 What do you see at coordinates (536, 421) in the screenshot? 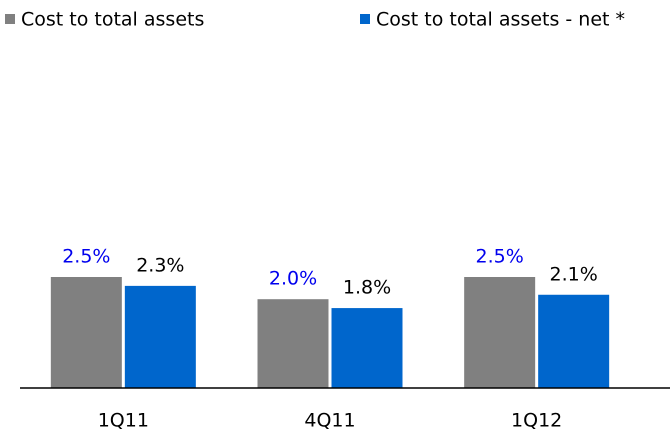
I see `x-tick-label: 1Q12` at bounding box center [536, 421].